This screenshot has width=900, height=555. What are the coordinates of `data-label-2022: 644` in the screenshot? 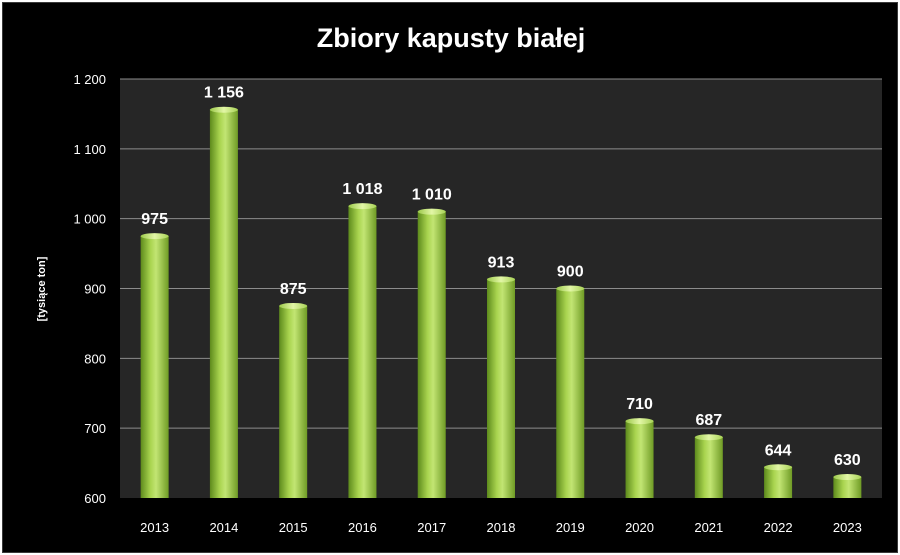 It's located at (778, 450).